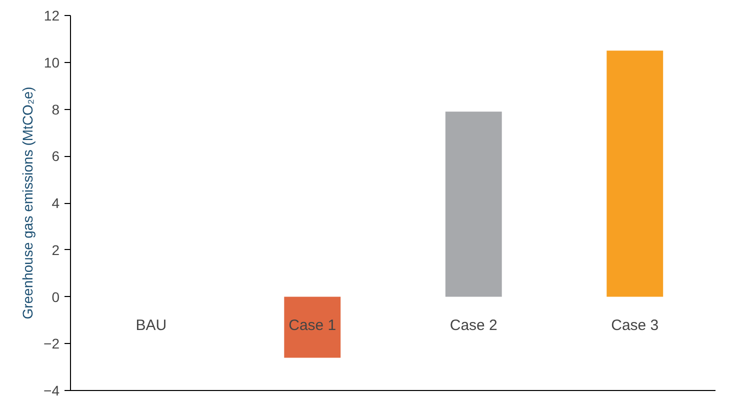 The width and height of the screenshot is (750, 420). Describe the element at coordinates (52, 390) in the screenshot. I see `y-tick-label: −4` at that location.